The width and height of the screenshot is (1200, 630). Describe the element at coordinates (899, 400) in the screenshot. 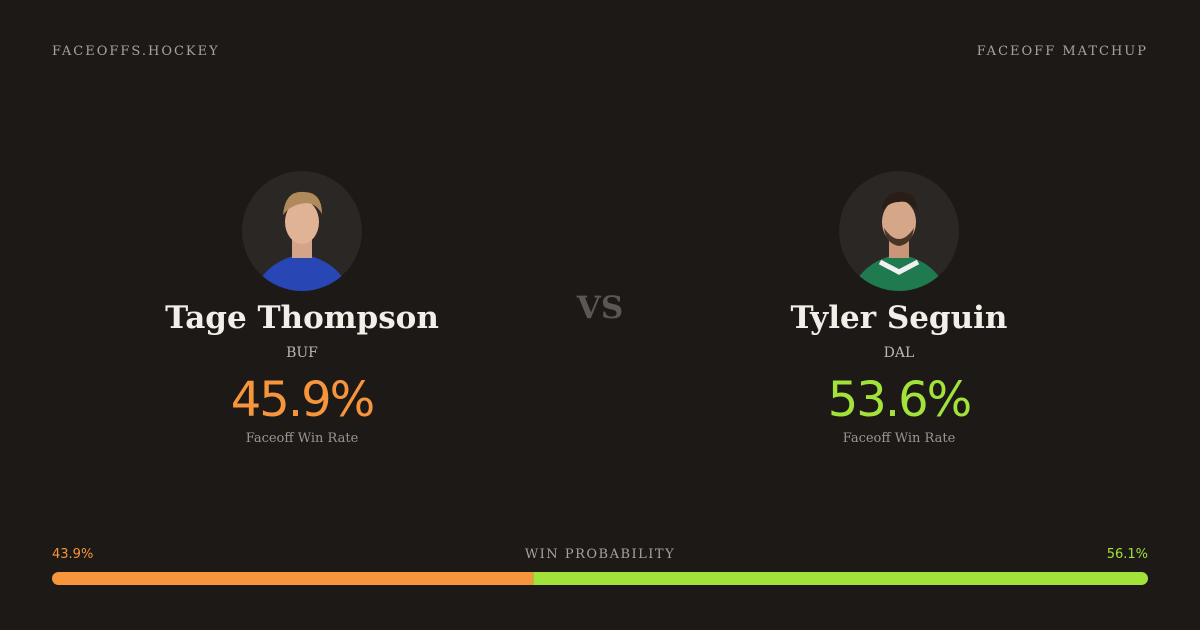

I see `win-rate: 53.6%` at that location.